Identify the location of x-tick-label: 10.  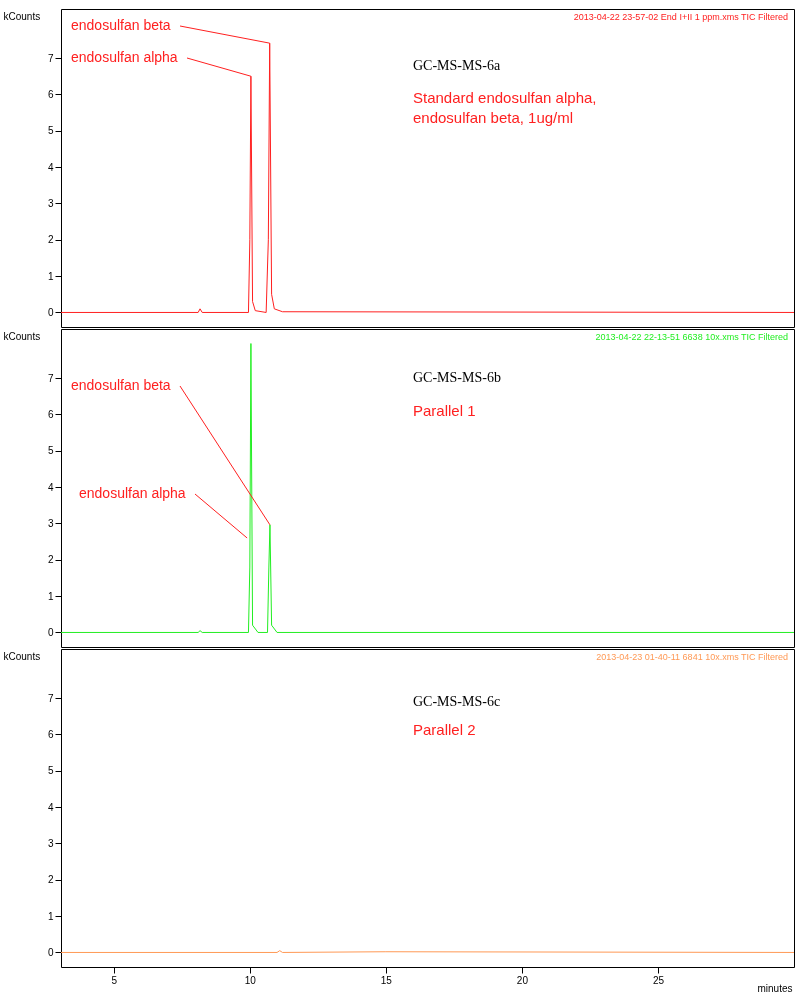
(250, 980).